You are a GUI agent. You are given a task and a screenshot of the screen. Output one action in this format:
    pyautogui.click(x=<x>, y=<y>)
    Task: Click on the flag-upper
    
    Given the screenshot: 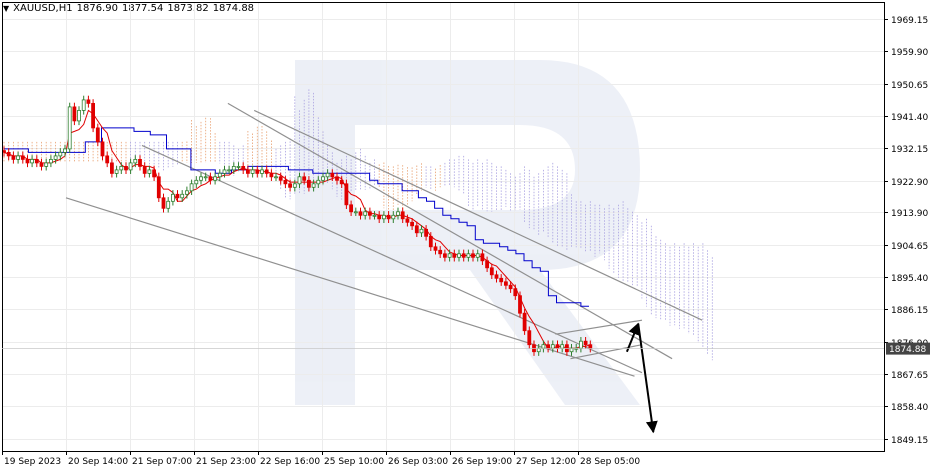 What is the action you would take?
    pyautogui.click(x=599, y=327)
    